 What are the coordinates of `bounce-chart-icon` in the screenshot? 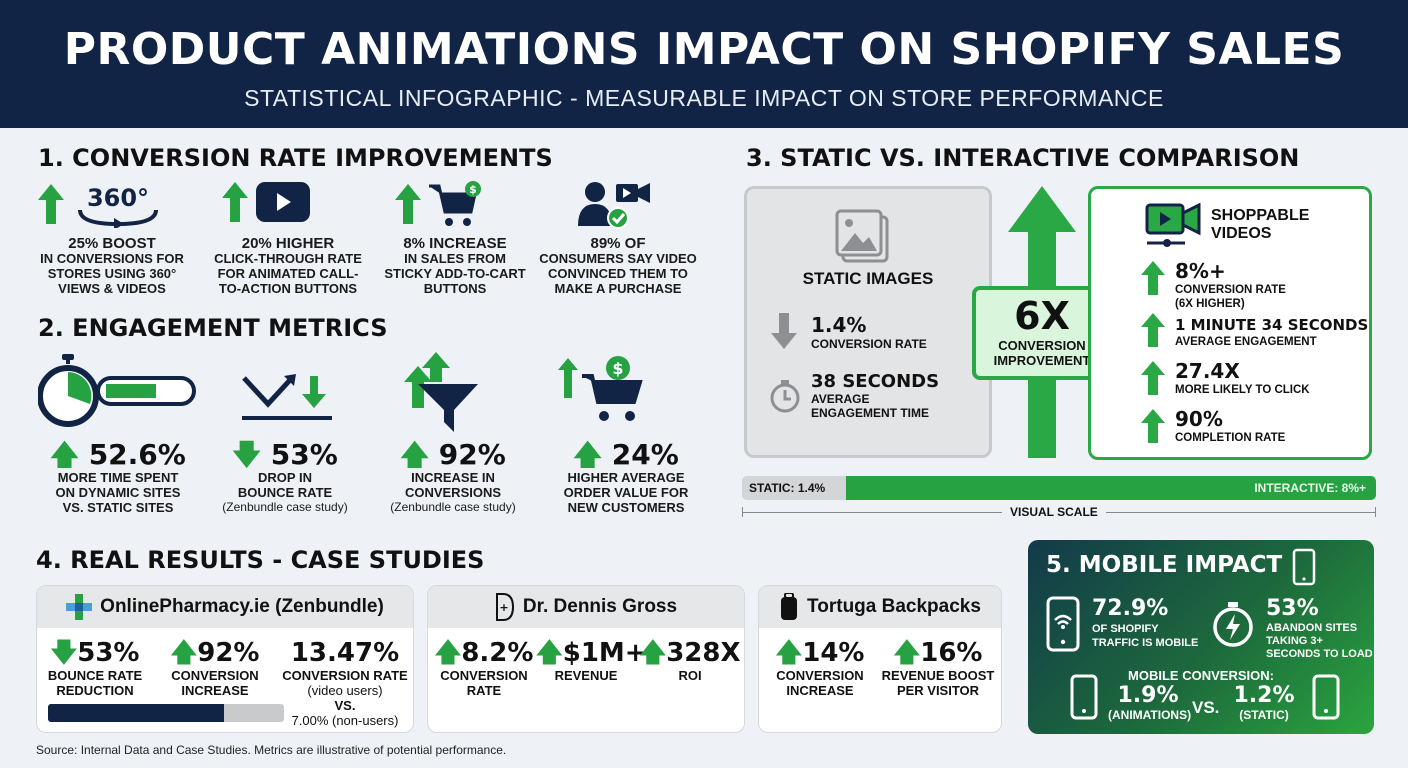 It's located at (287, 397).